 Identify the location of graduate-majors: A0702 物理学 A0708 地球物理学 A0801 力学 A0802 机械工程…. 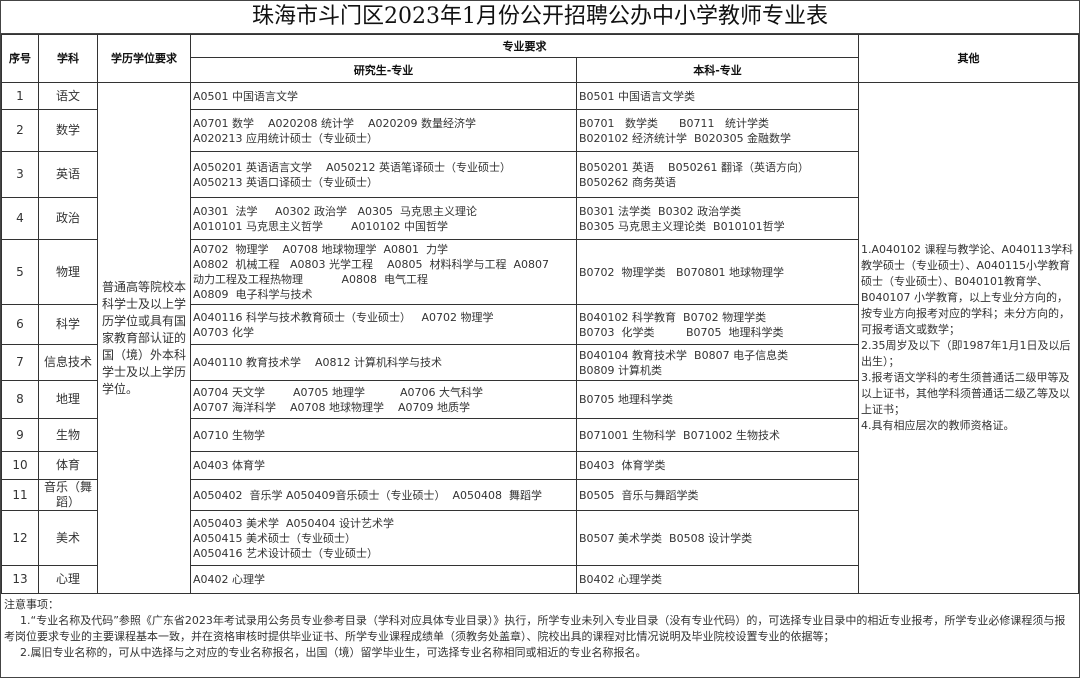
(383, 272).